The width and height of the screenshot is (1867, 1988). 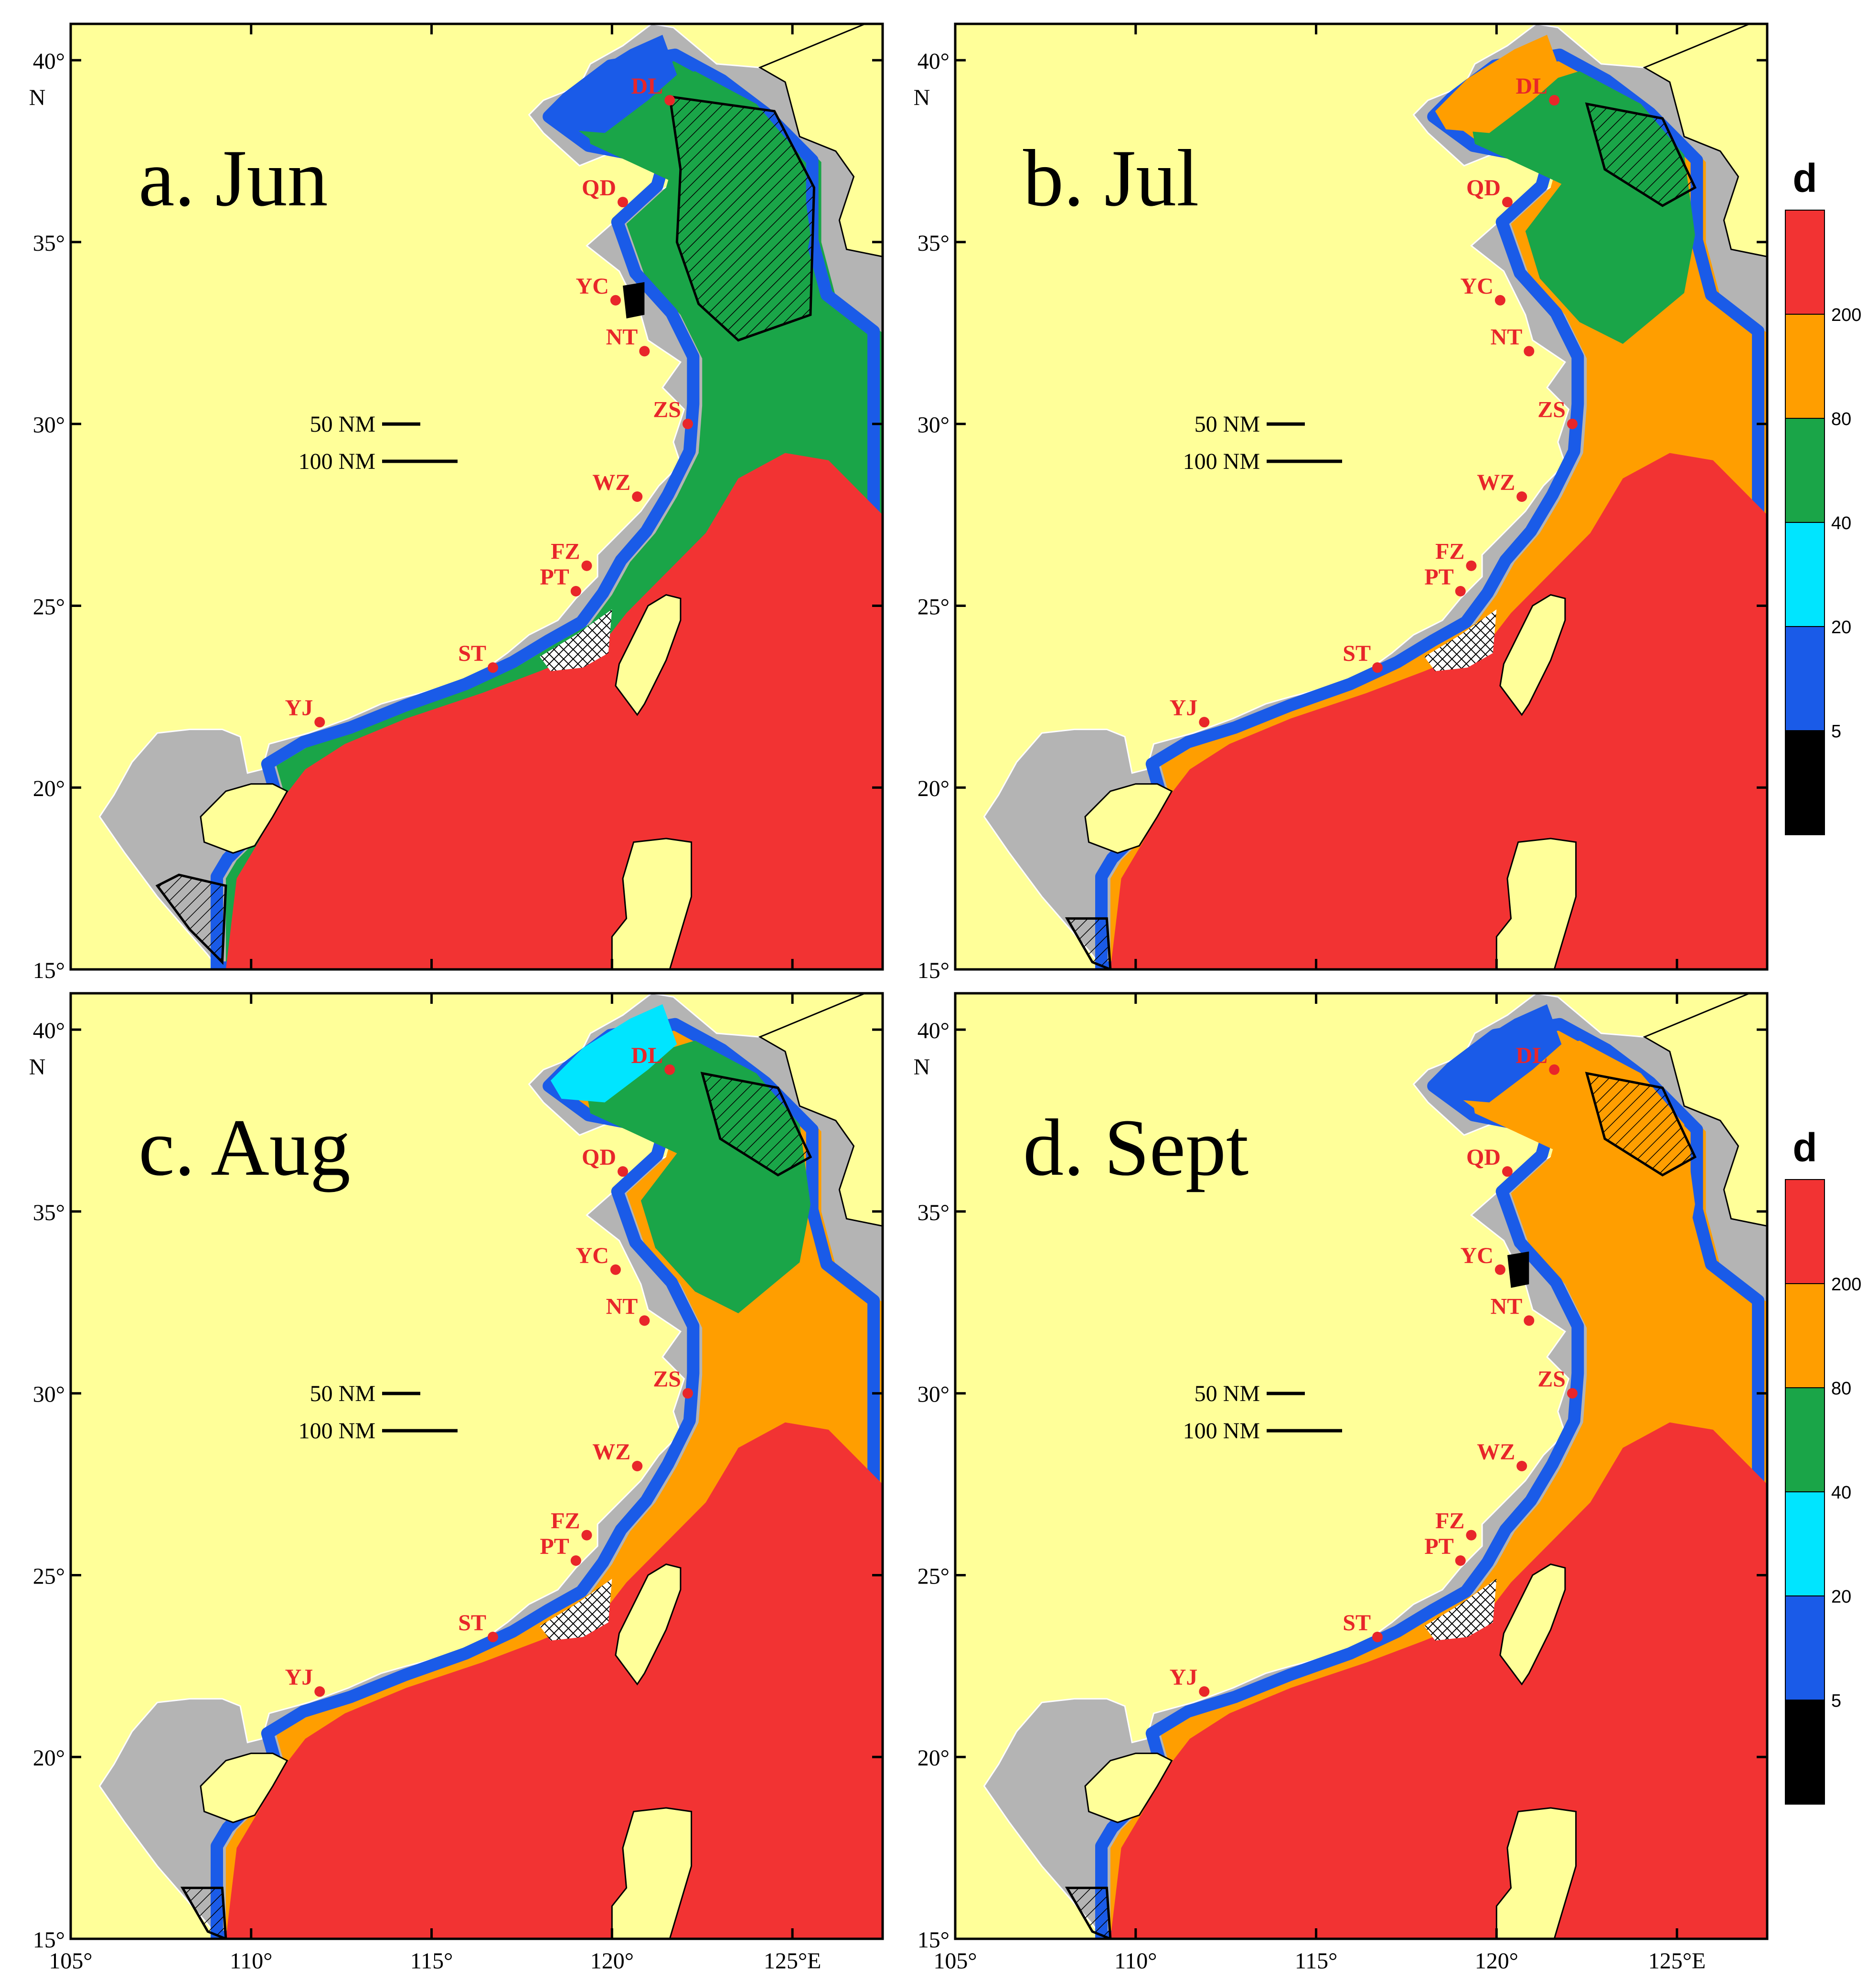 I want to click on city-marker-qd, so click(x=623, y=1171).